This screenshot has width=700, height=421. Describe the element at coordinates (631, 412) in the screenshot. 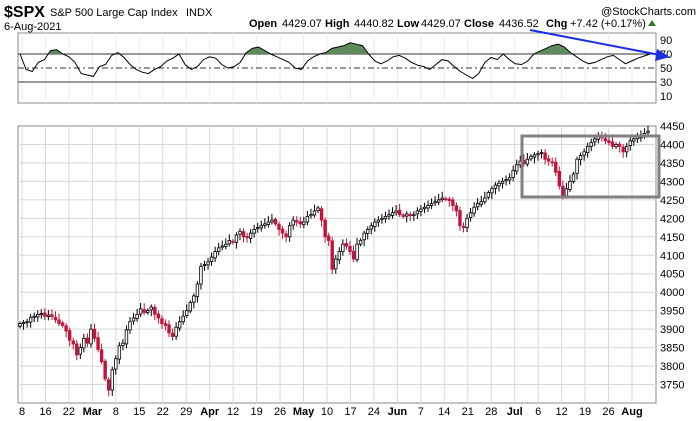

I see `x-tick-label: Aug` at that location.